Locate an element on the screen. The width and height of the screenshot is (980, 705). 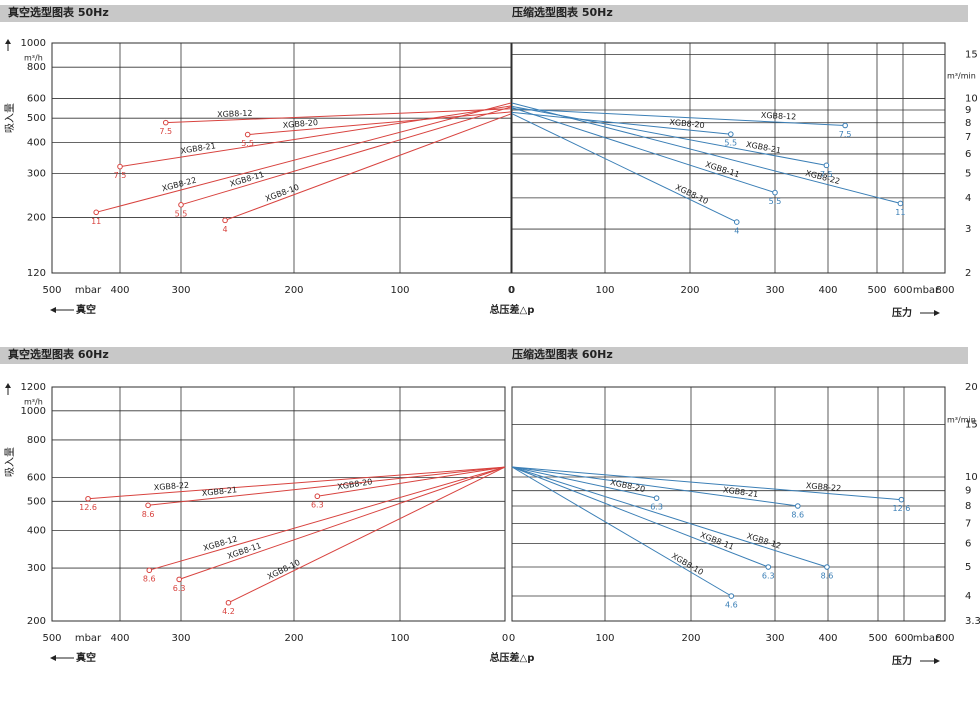
x-tick-label: 200 is located at coordinates (689, 290).